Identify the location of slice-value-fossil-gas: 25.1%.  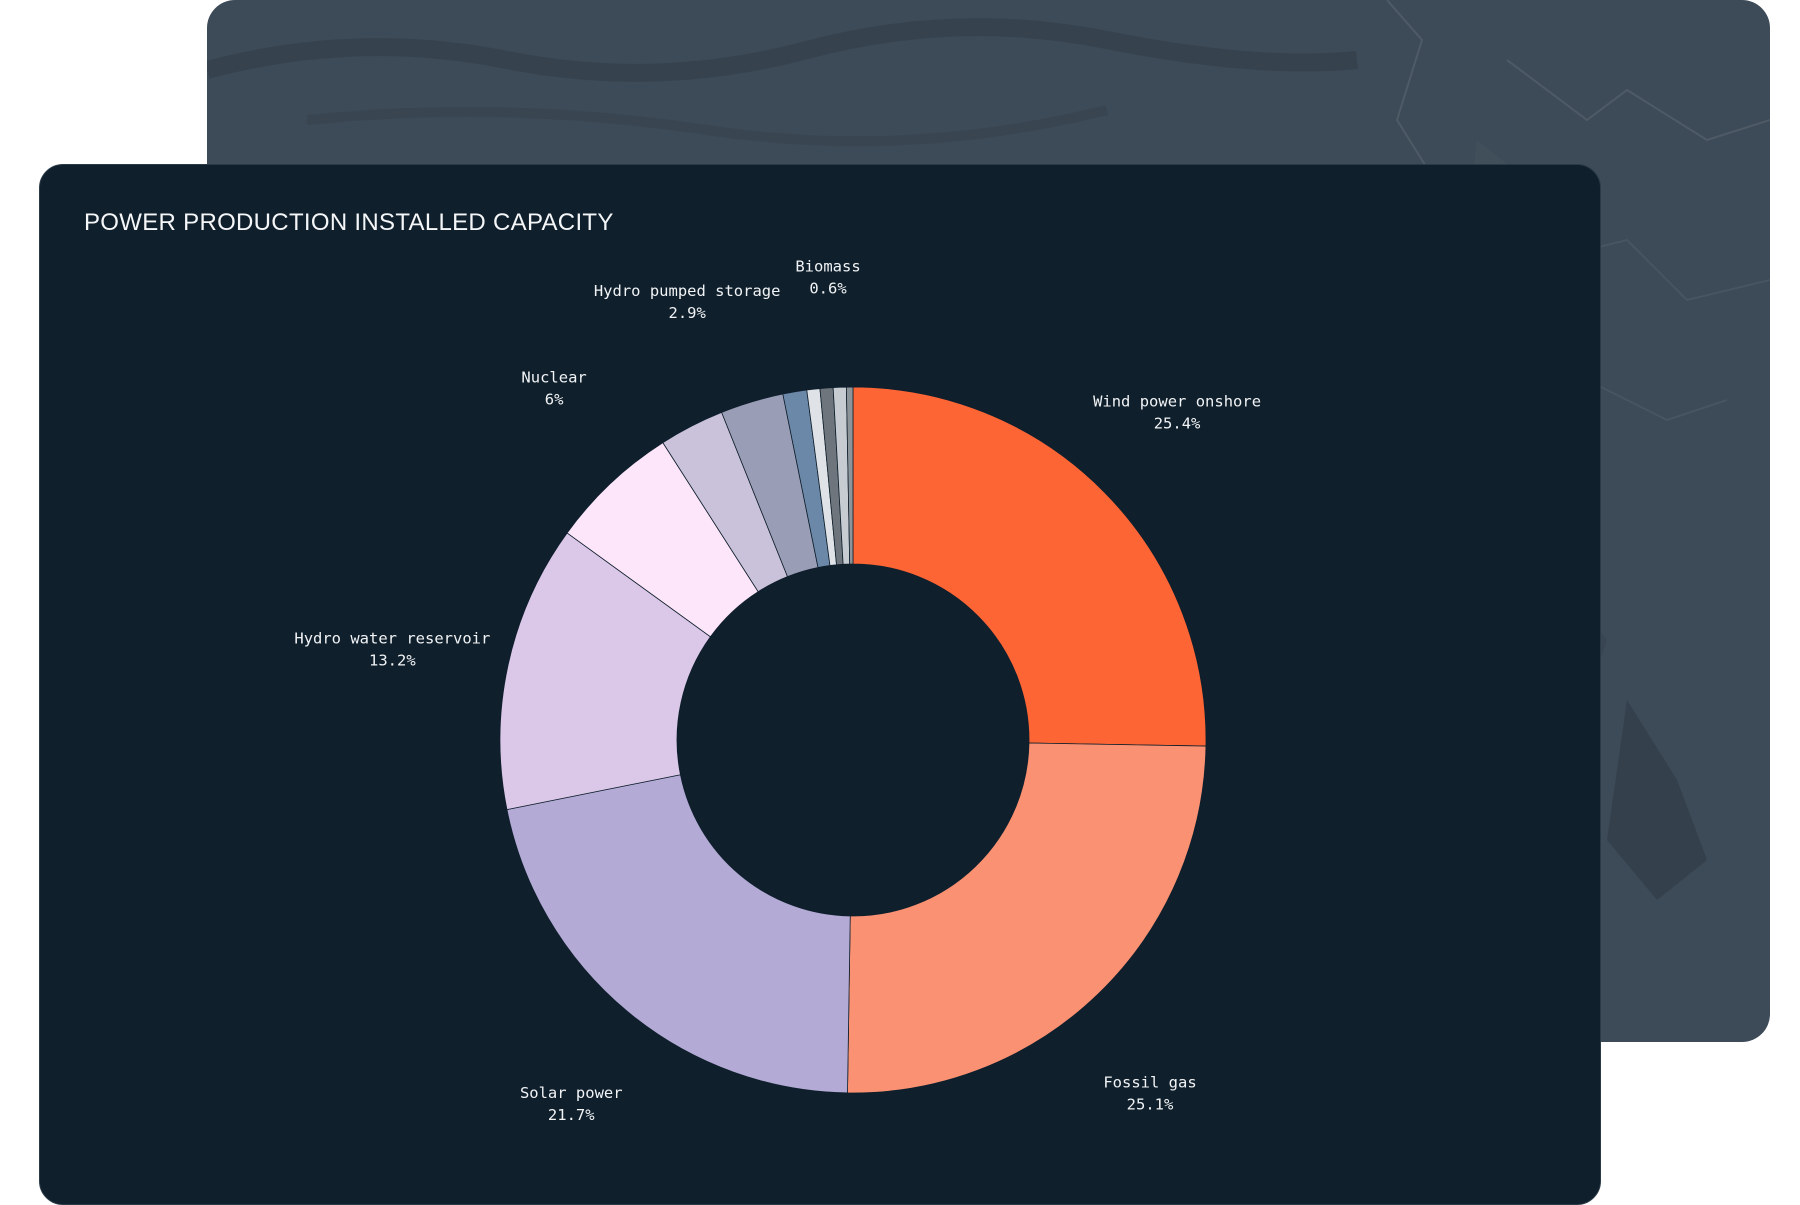
(1150, 1105).